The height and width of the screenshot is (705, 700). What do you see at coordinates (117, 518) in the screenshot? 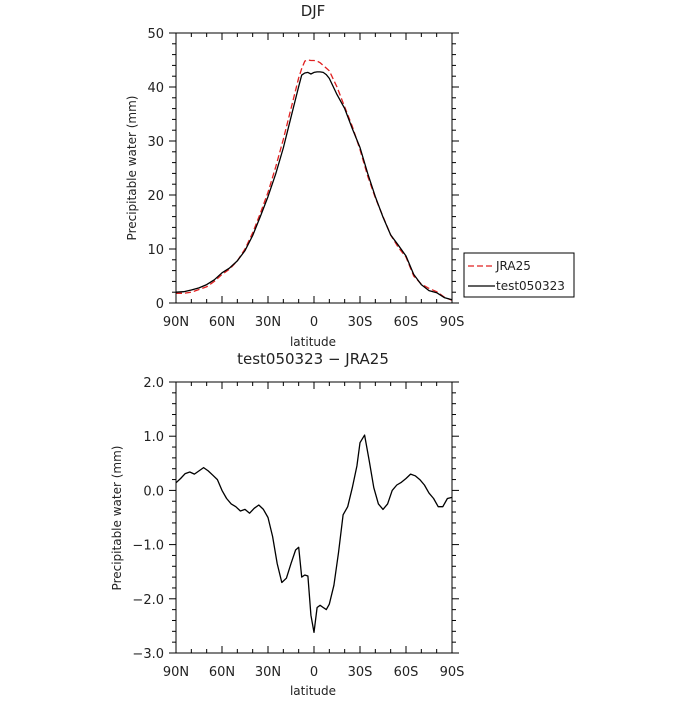
I see `chart-bottom-y-axis-label: Precipitable water (mm)` at bounding box center [117, 518].